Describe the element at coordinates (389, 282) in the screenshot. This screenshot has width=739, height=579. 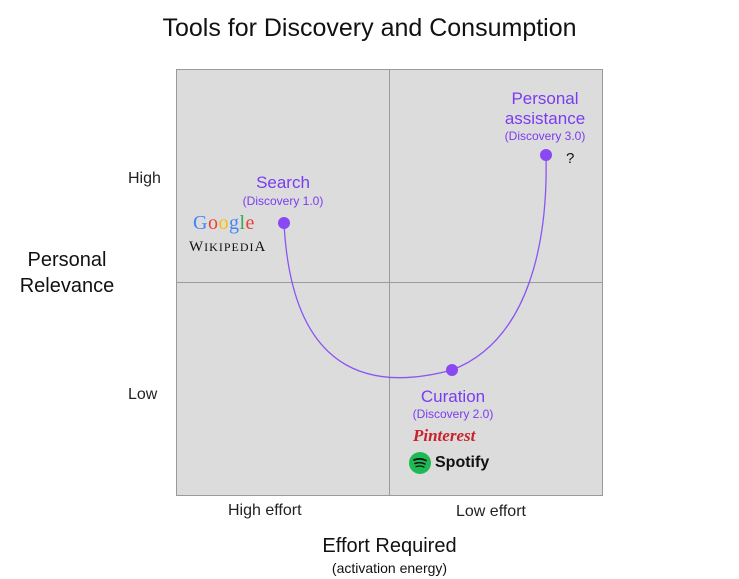
I see `horizontal-divider` at that location.